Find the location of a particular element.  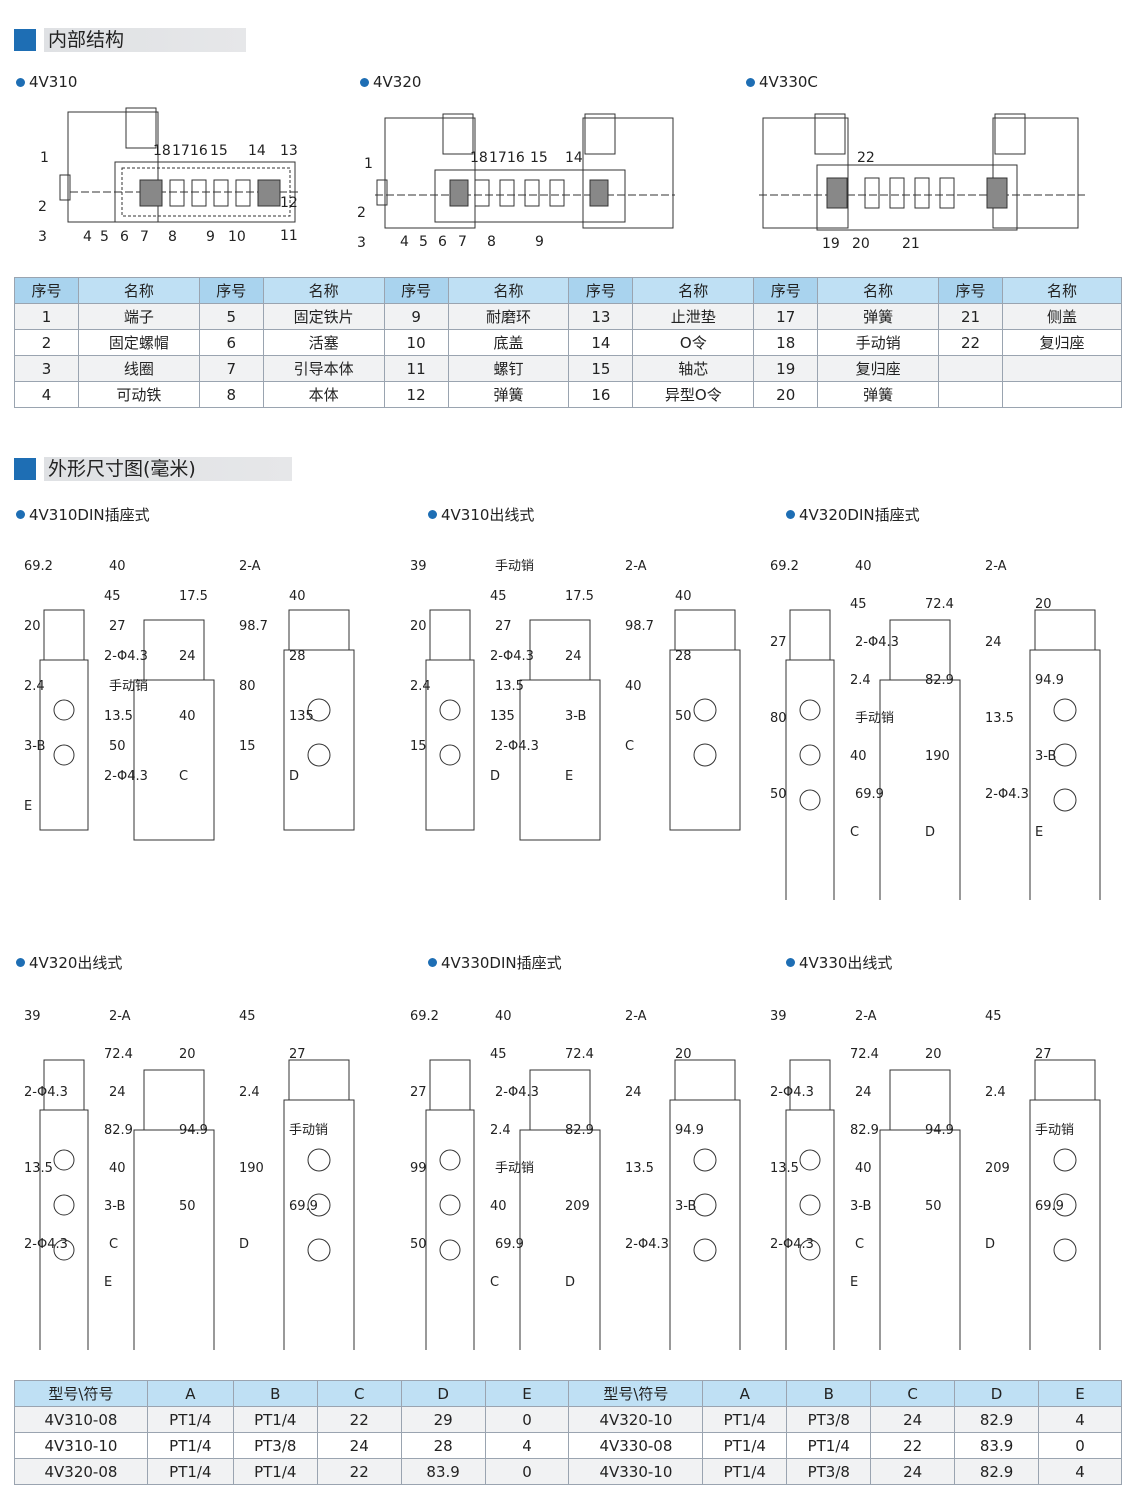

table-cell: 0 is located at coordinates (527, 1419).